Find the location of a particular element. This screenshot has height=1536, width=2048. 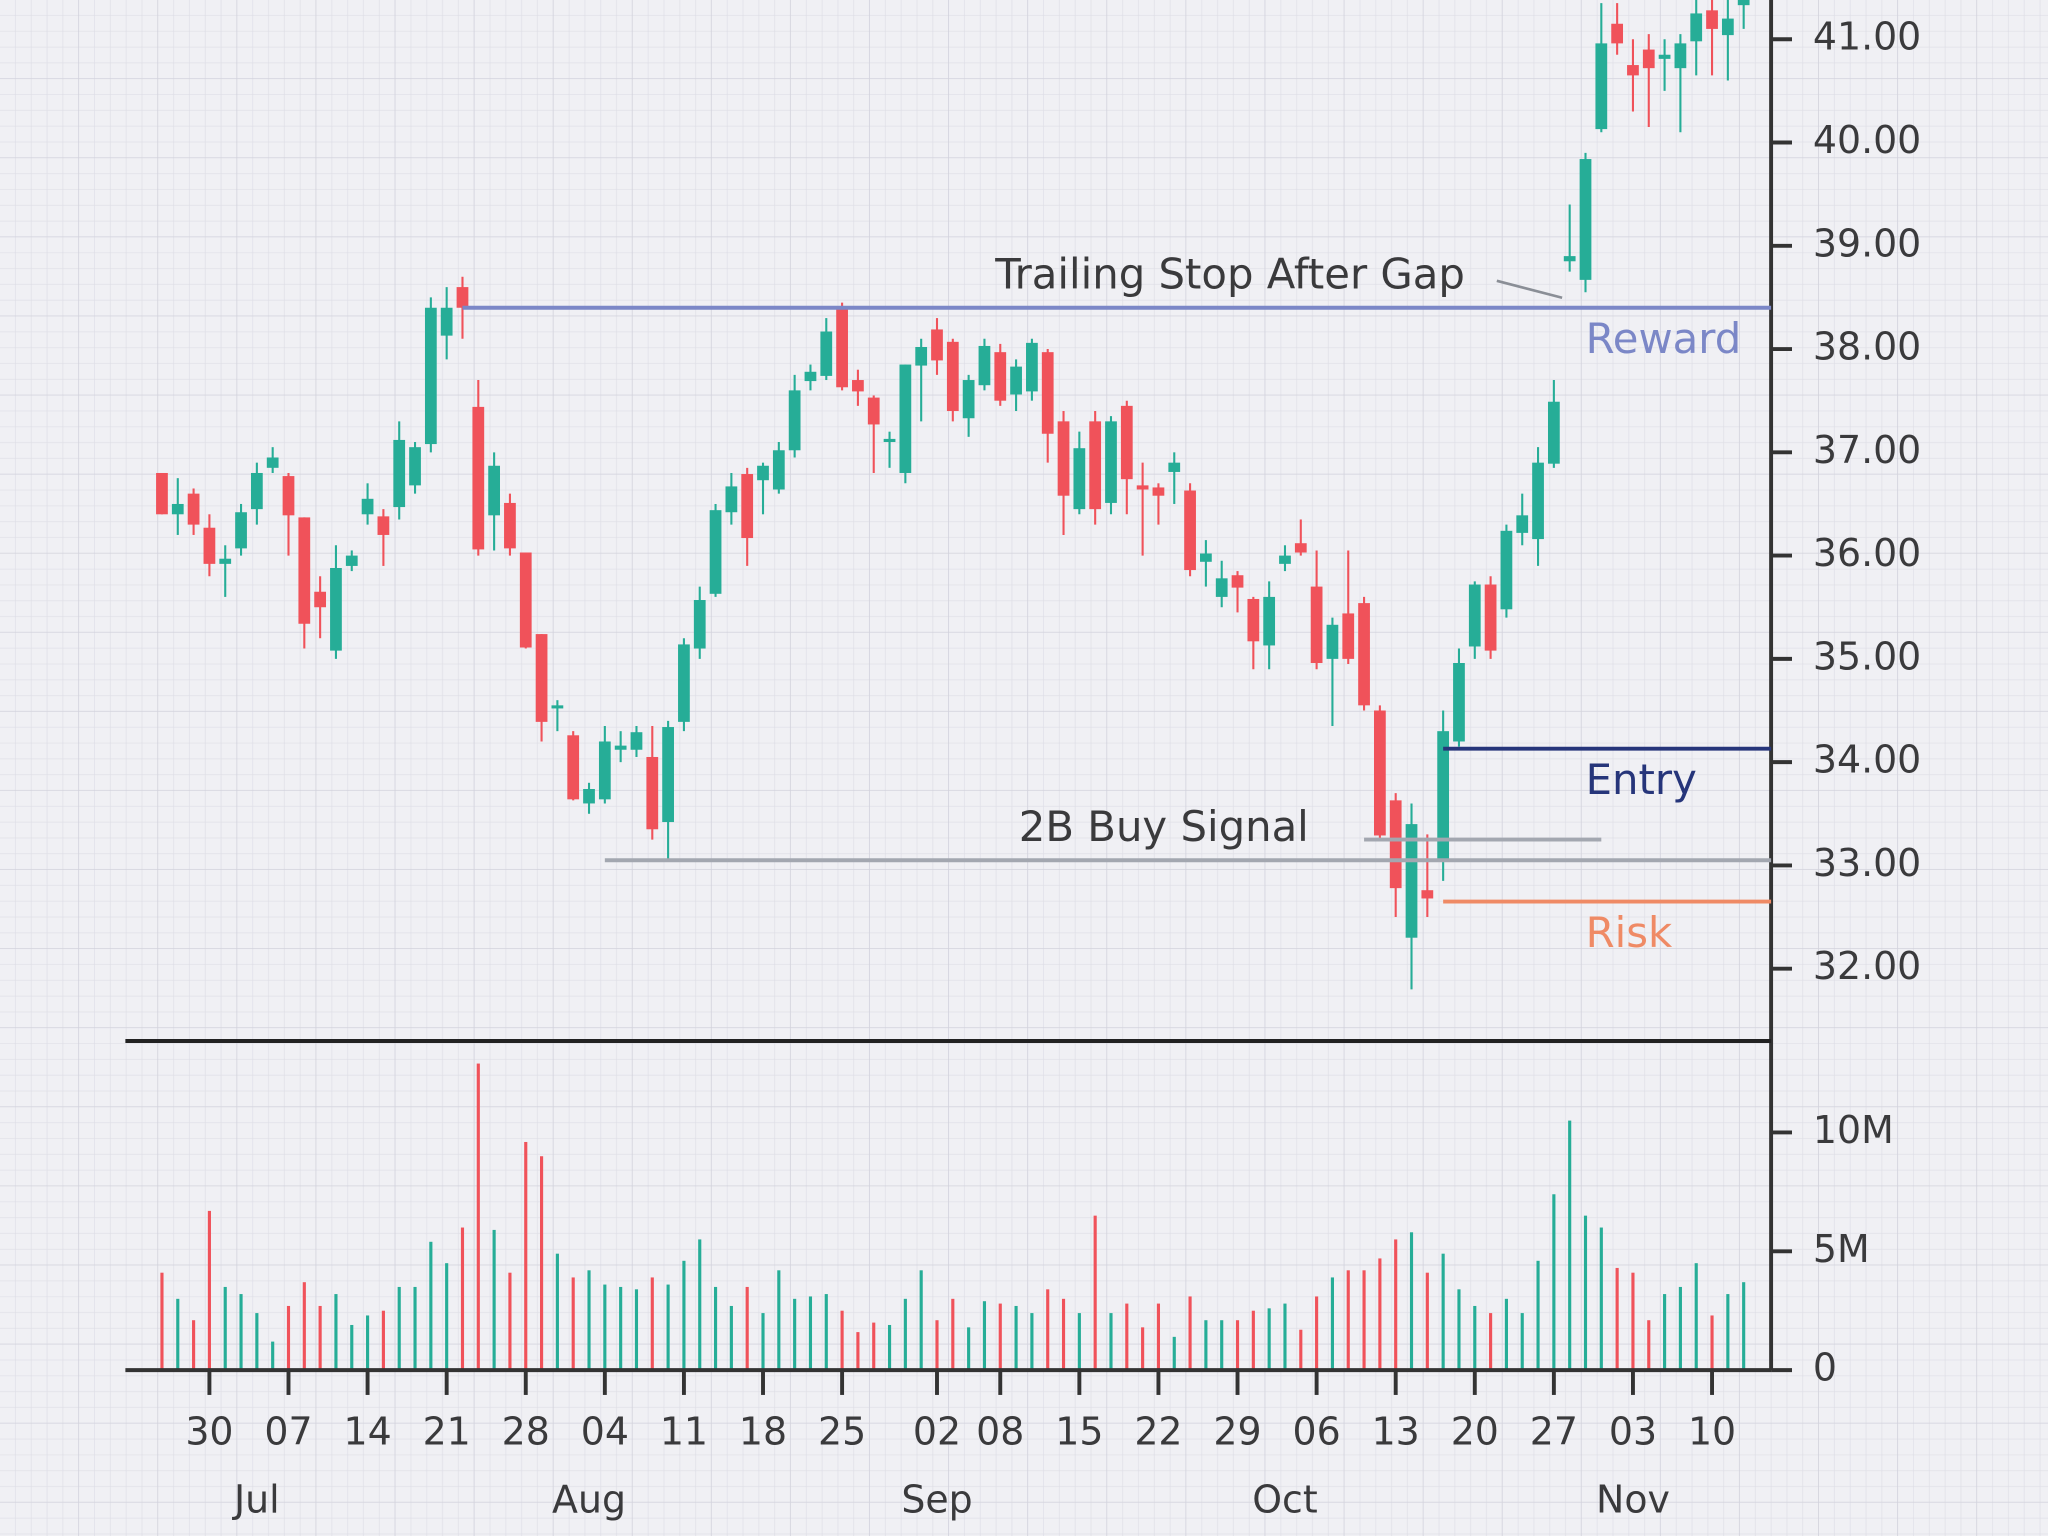

y-tick-label: 40.00 is located at coordinates (1867, 140).